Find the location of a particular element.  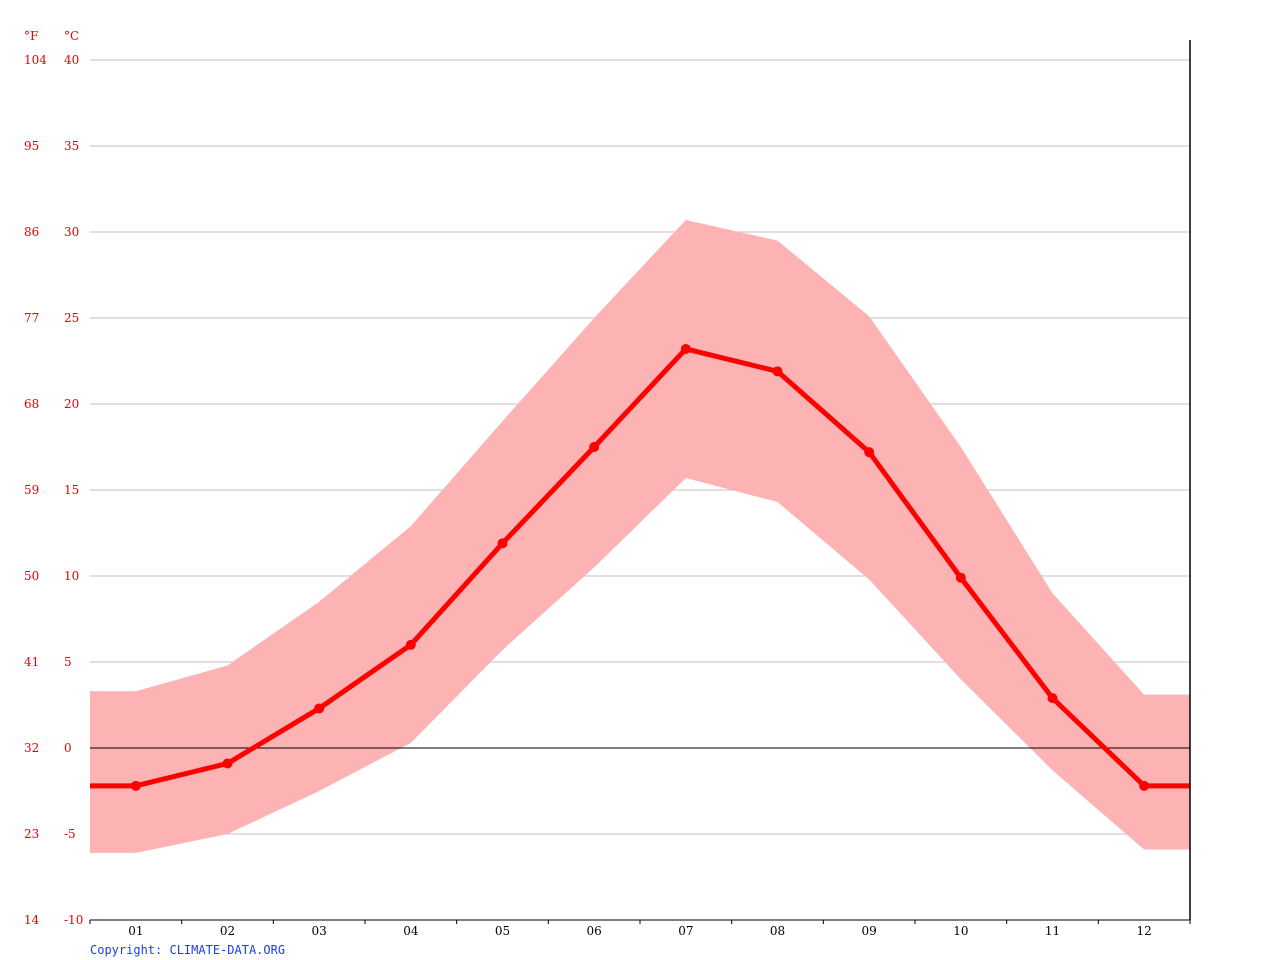

x-tick-label: 09 is located at coordinates (869, 931).